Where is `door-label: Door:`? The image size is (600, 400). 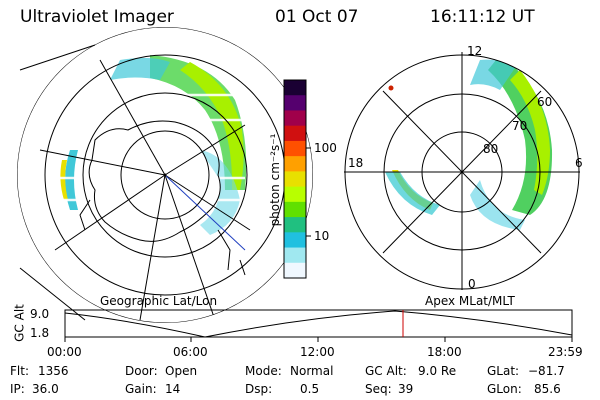
door-label: Door: is located at coordinates (141, 371).